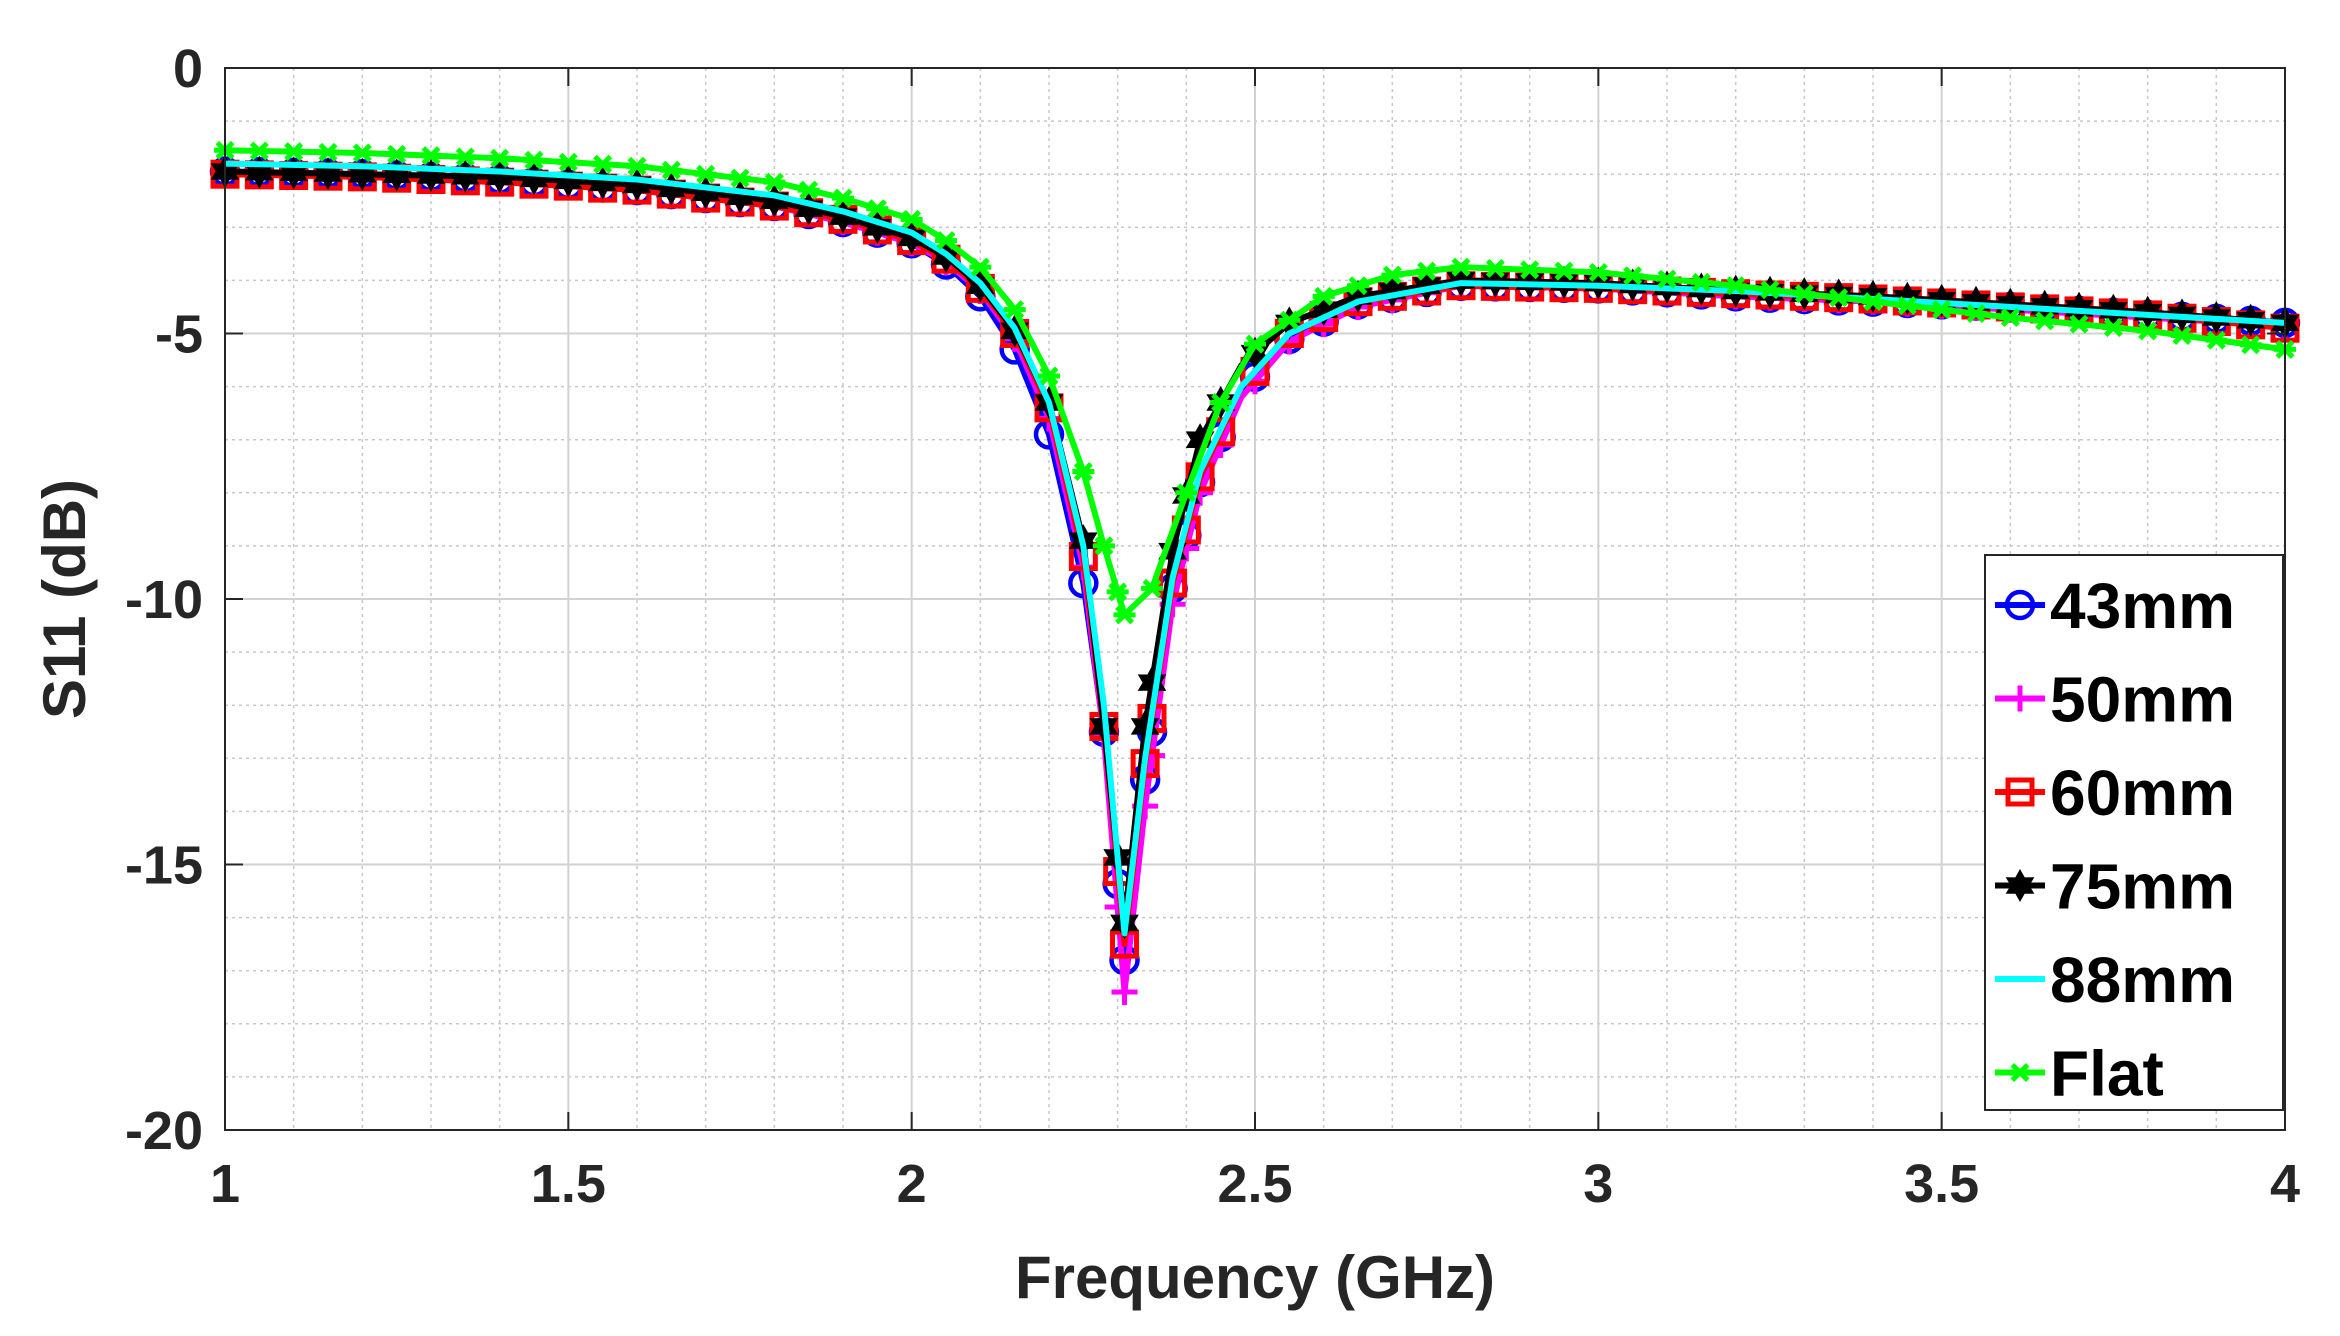 The width and height of the screenshot is (2340, 1336). What do you see at coordinates (1598, 1184) in the screenshot?
I see `x-tick-label: 3` at bounding box center [1598, 1184].